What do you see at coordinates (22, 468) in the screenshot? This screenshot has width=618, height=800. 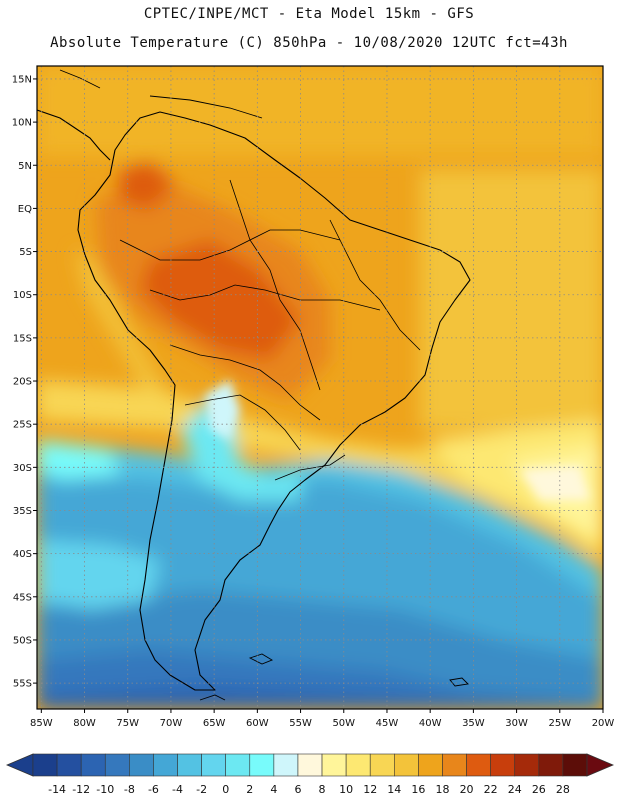 I see `lat-label: 30S` at bounding box center [22, 468].